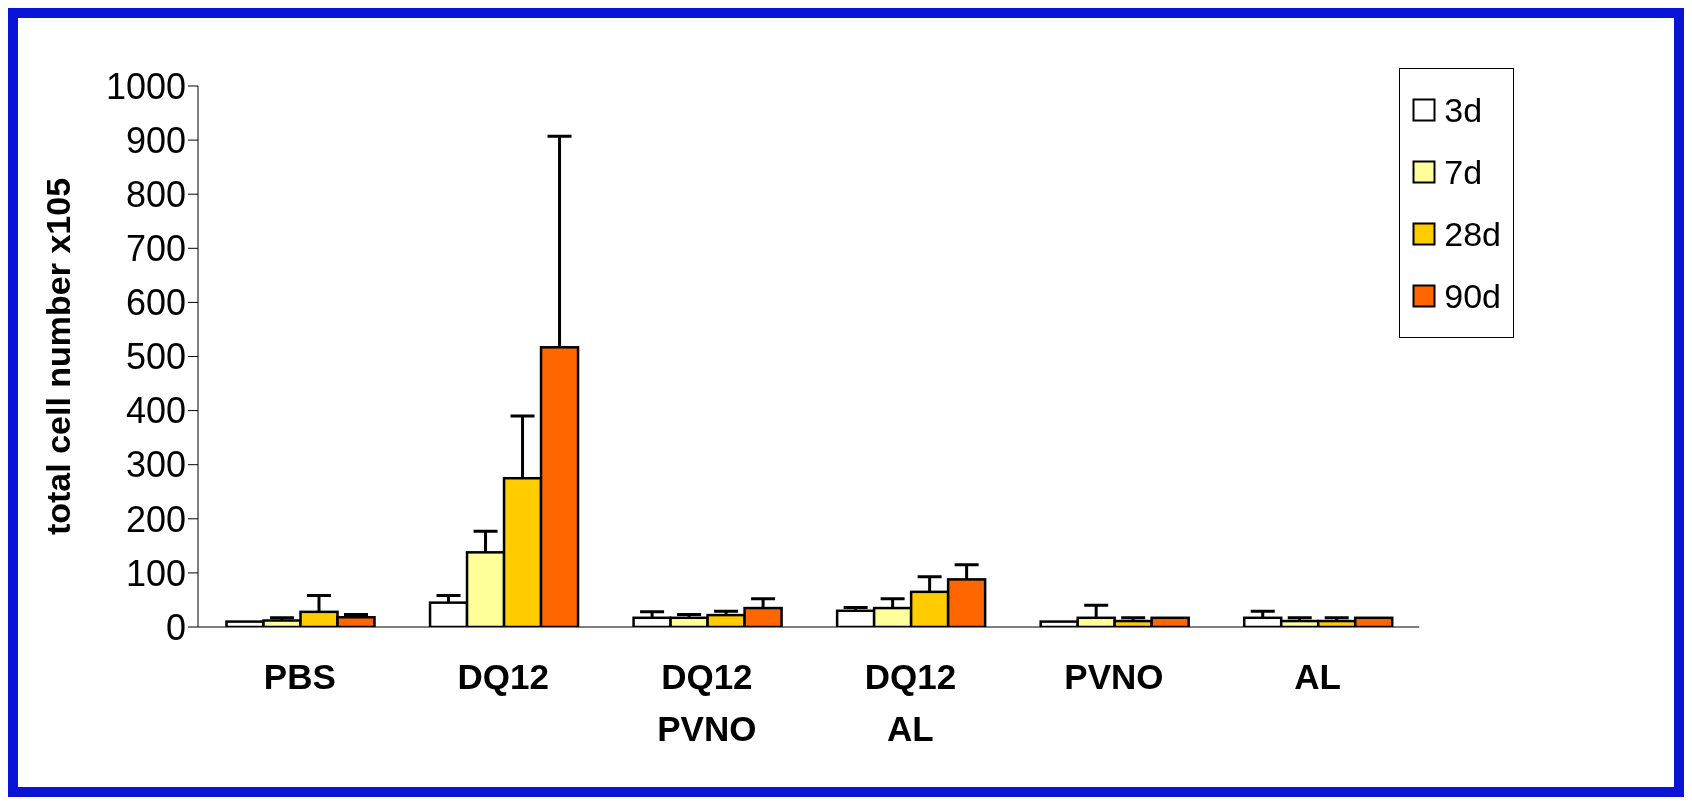 The width and height of the screenshot is (1692, 805). I want to click on y-tick-label: 900, so click(155, 140).